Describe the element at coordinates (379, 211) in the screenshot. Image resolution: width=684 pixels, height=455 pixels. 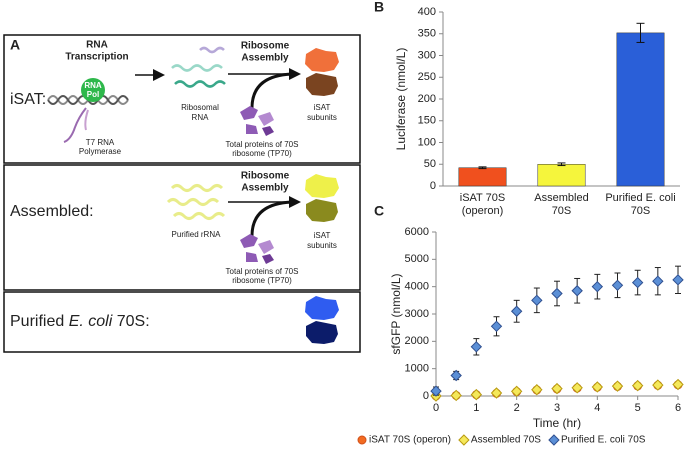
I see `panel-label: C` at that location.